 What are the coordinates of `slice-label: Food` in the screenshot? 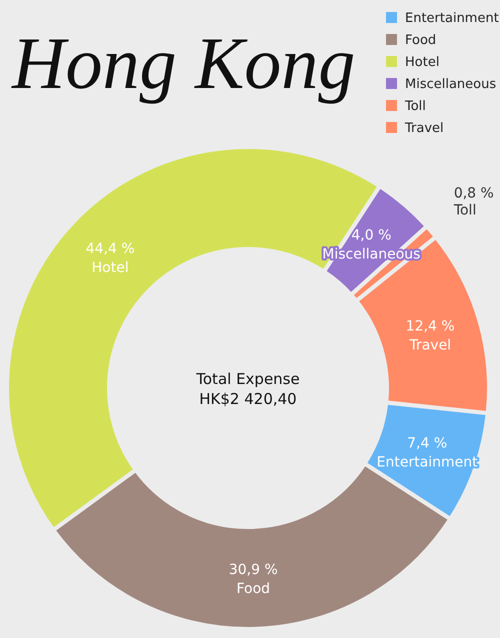 It's located at (253, 588).